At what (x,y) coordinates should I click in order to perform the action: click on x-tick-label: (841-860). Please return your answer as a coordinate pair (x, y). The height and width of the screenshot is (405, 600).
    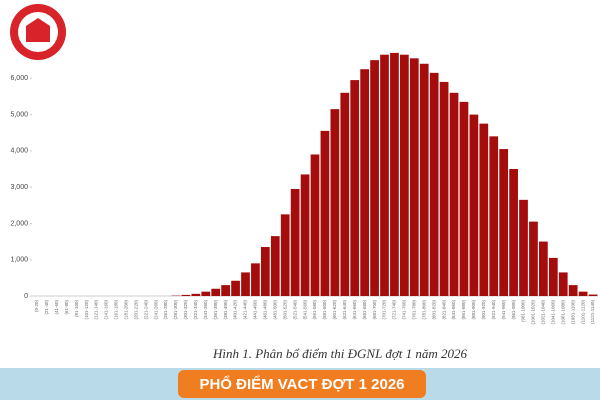
    Looking at the image, I should click on (453, 310).